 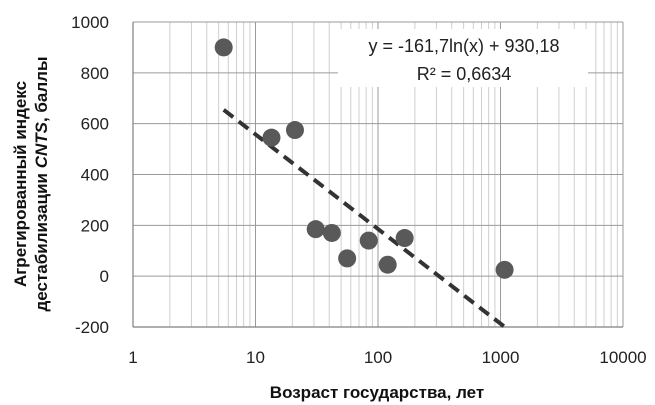 What do you see at coordinates (41, 144) in the screenshot?
I see `y-axis-title-italic: CNTS` at bounding box center [41, 144].